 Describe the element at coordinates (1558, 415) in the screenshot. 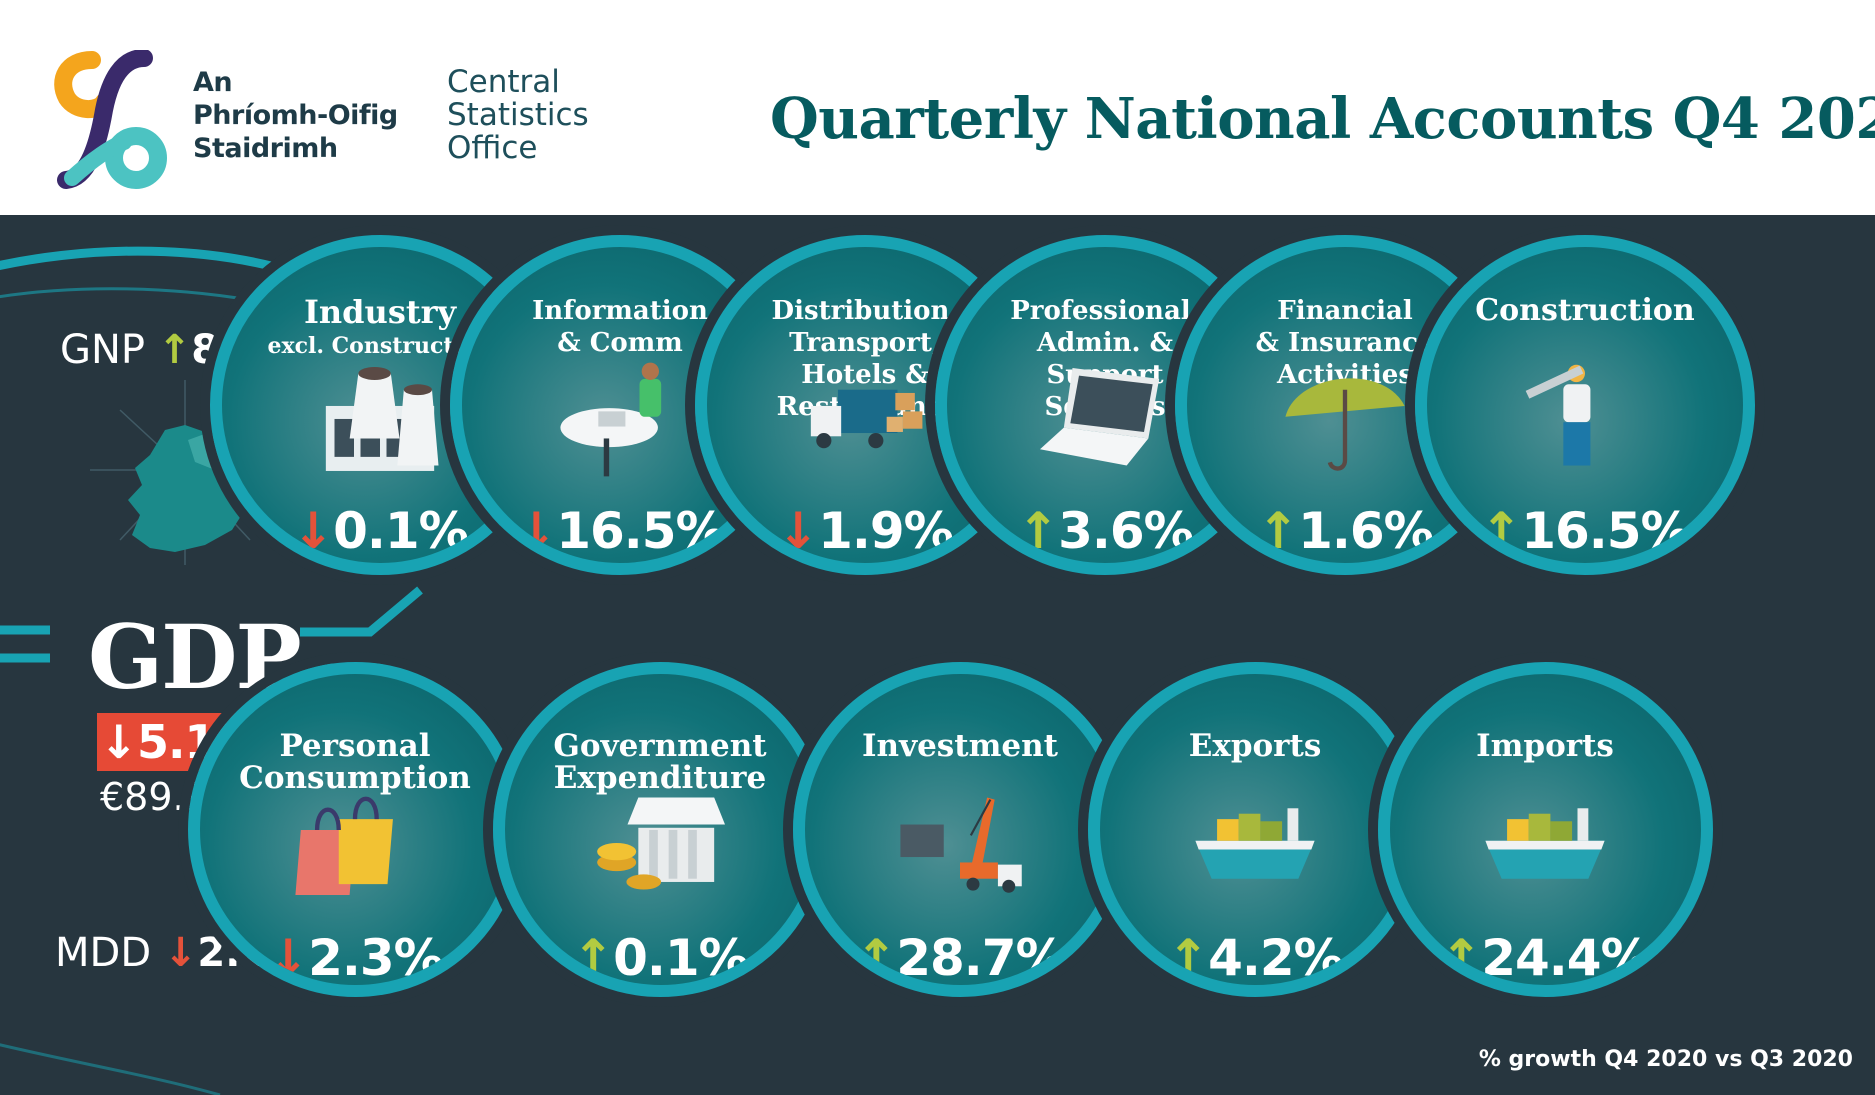

I see `construction-worker-icon` at that location.